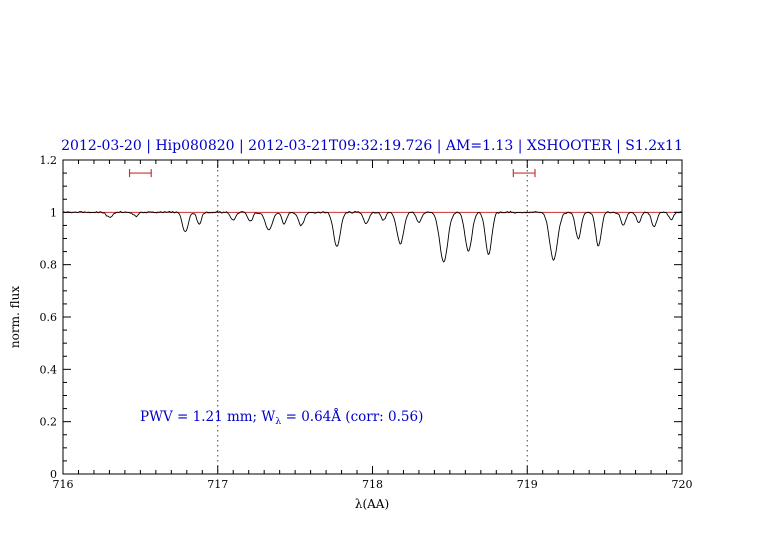 Image resolution: width=782 pixels, height=542 pixels. What do you see at coordinates (53, 212) in the screenshot?
I see `y-tick-label: 1` at bounding box center [53, 212].